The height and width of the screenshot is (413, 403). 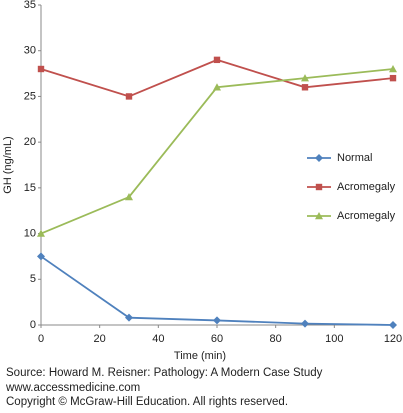 I want to click on y-tick-label: 35, so click(x=30, y=5).